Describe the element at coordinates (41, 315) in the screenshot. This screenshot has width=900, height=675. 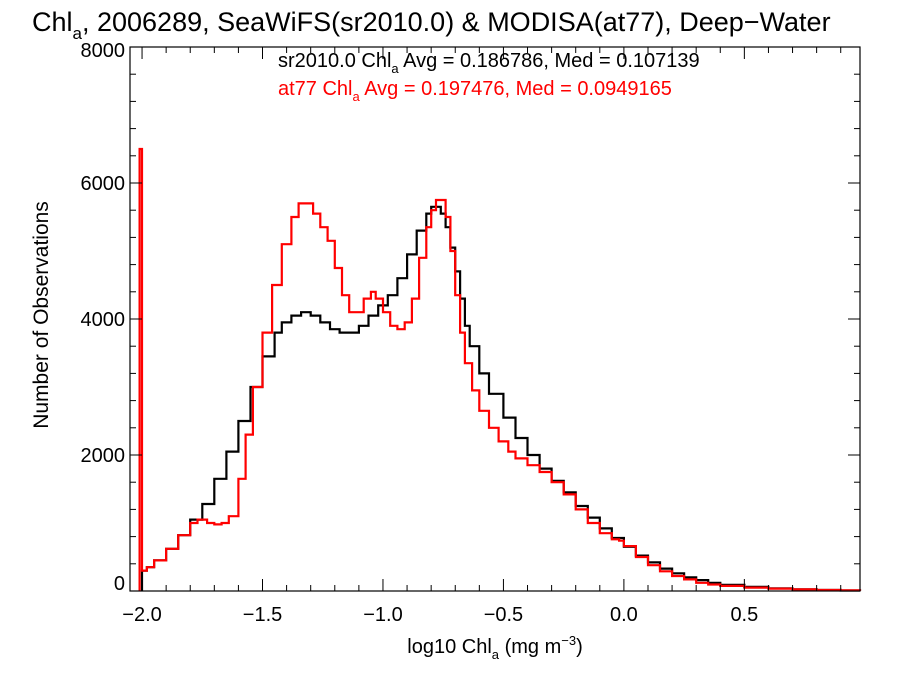
I see `y-axis-label: Number of Observations` at that location.